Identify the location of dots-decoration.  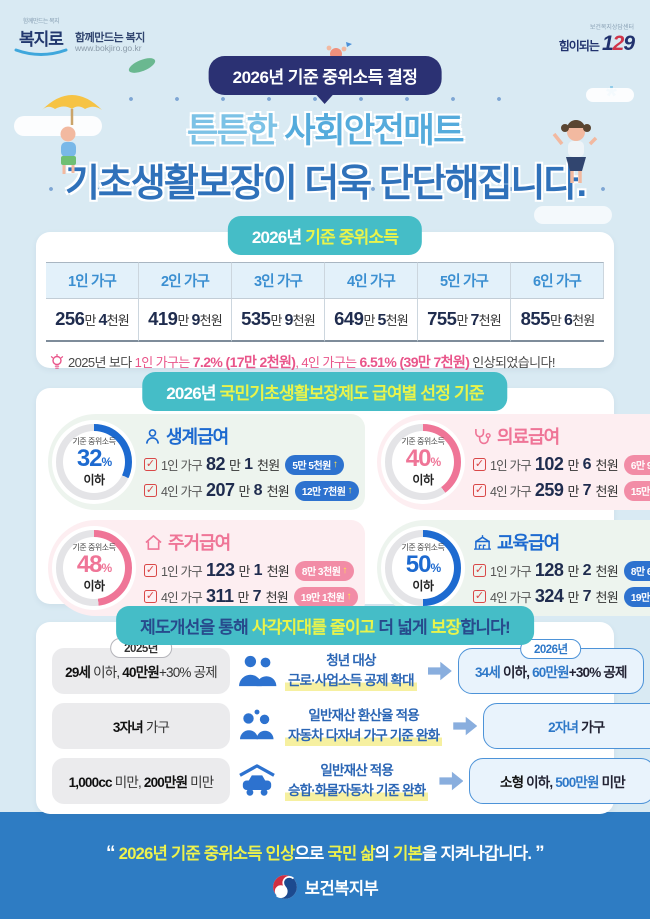
(326, 189).